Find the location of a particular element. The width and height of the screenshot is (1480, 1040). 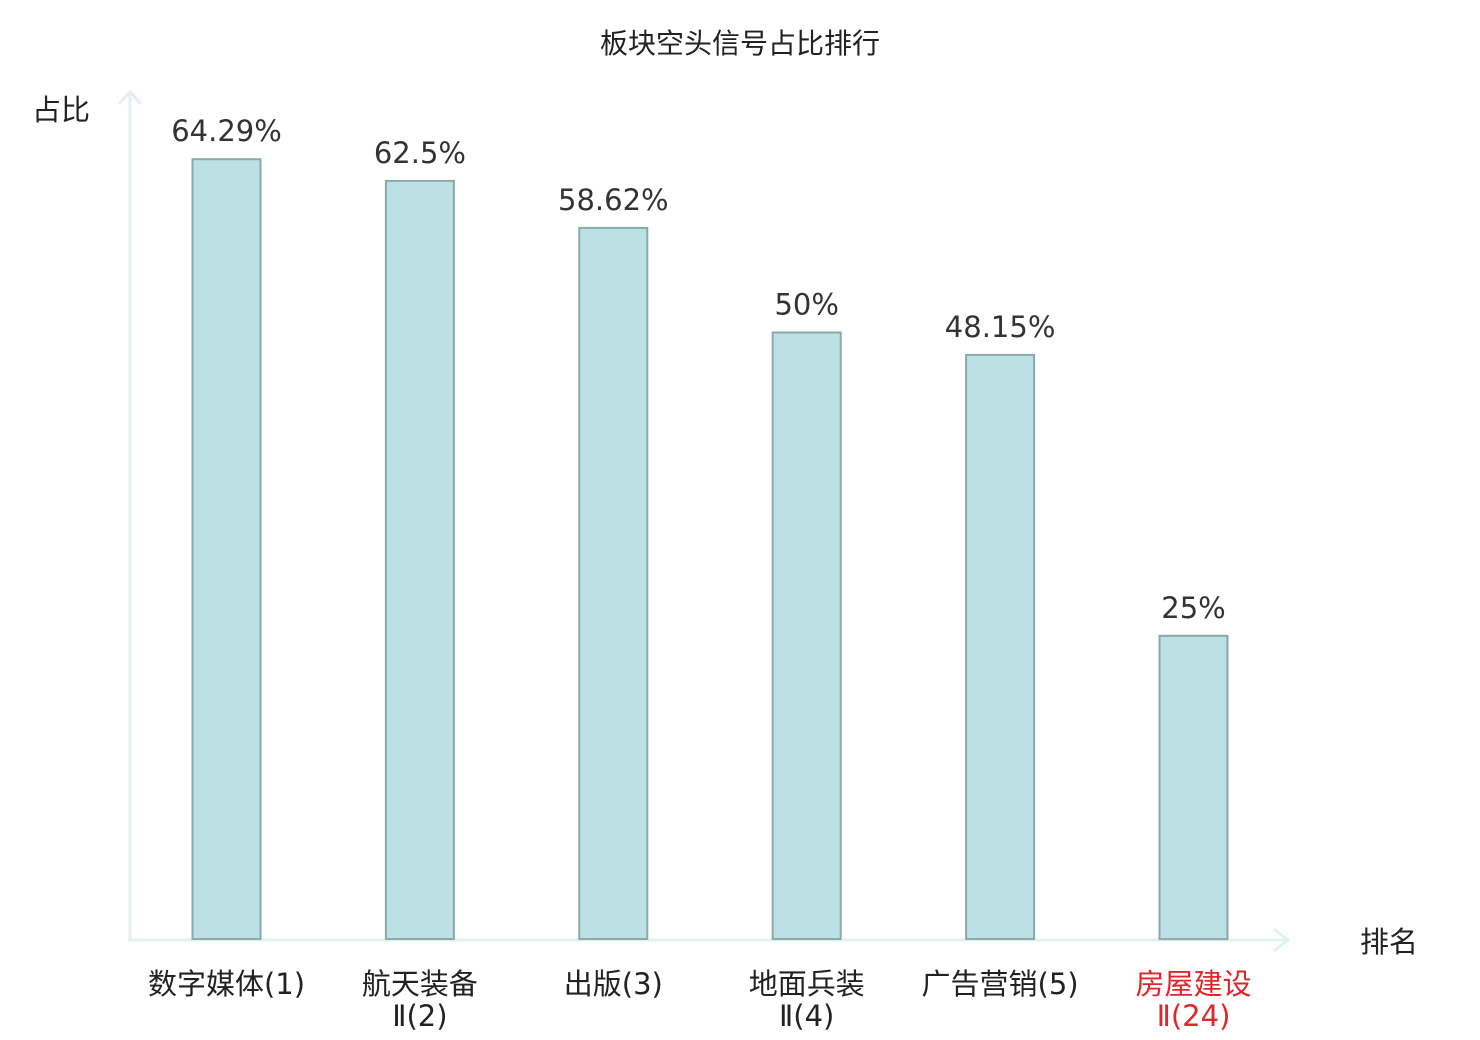

category-label-6: 房屋建设 is located at coordinates (1193, 984).